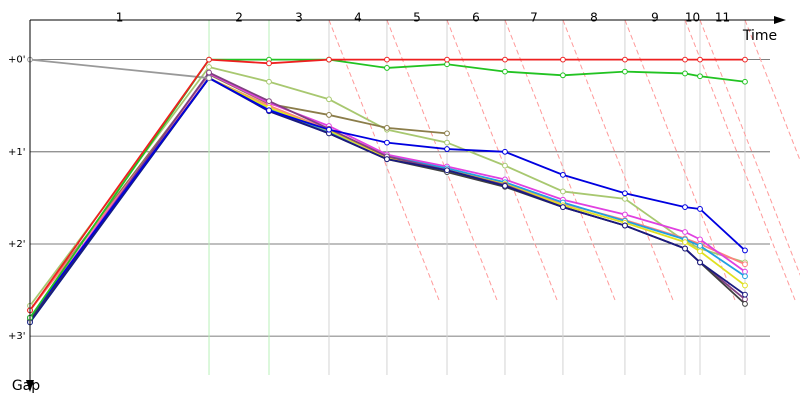 Image resolution: width=800 pixels, height=400 pixels. What do you see at coordinates (17, 60) in the screenshot?
I see `y-tick-label: +0'` at bounding box center [17, 60].